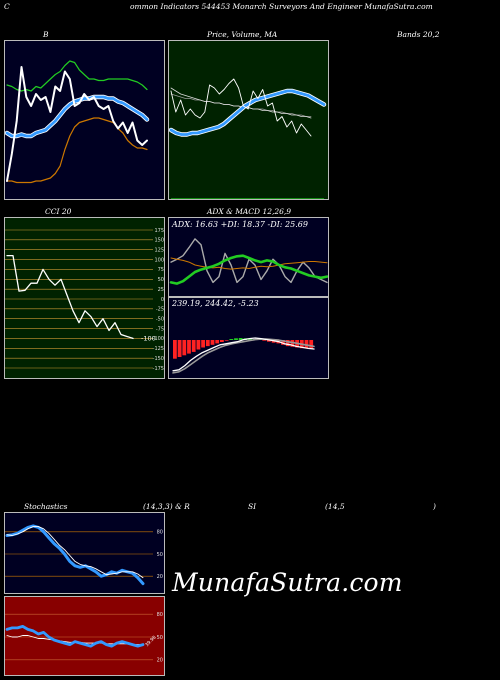  Describe the element at coordinates (160, 615) in the screenshot. I see `rsi-tick-label: 80` at that location.